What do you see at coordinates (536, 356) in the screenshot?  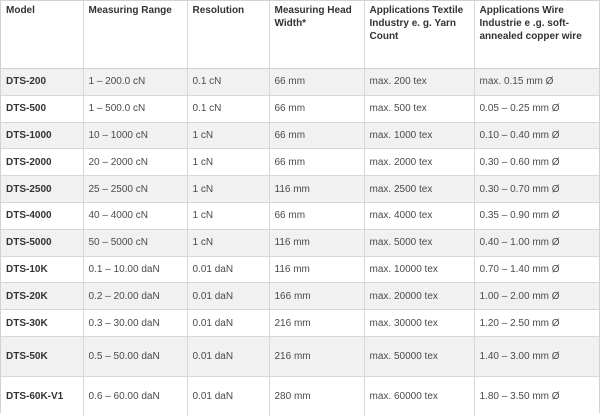 I see `cell-wire: 1.40 – 3.00 mm Ø` at bounding box center [536, 356].